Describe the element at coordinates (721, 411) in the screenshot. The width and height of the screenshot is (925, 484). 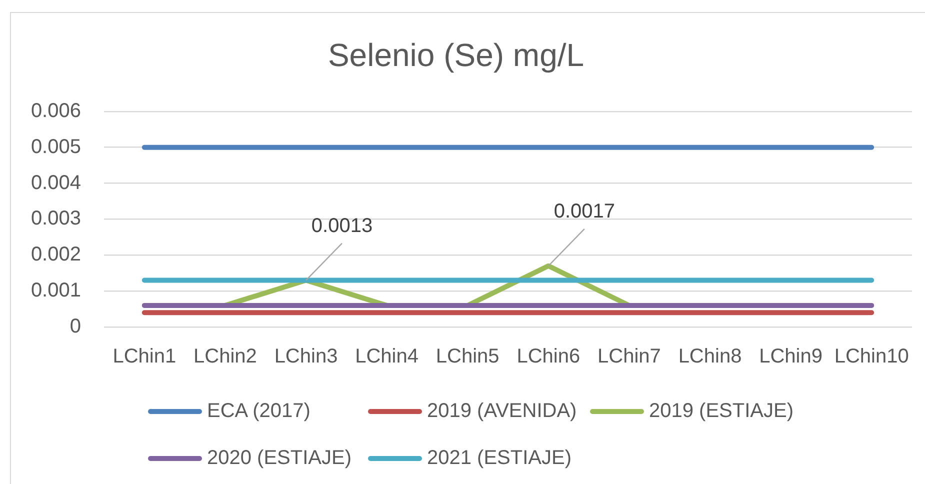
I see `legend-label: 2019 (ESTIAJE)` at that location.